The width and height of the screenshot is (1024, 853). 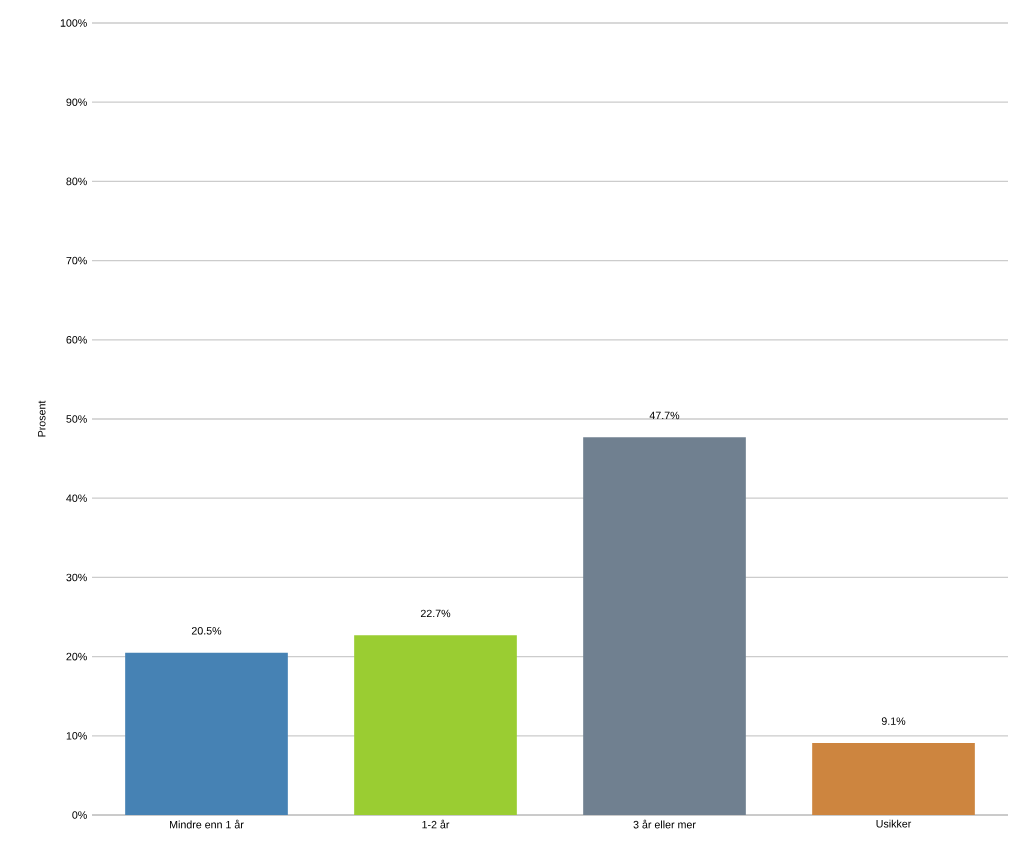 I want to click on y-tick-label: 40%, so click(x=76, y=498).